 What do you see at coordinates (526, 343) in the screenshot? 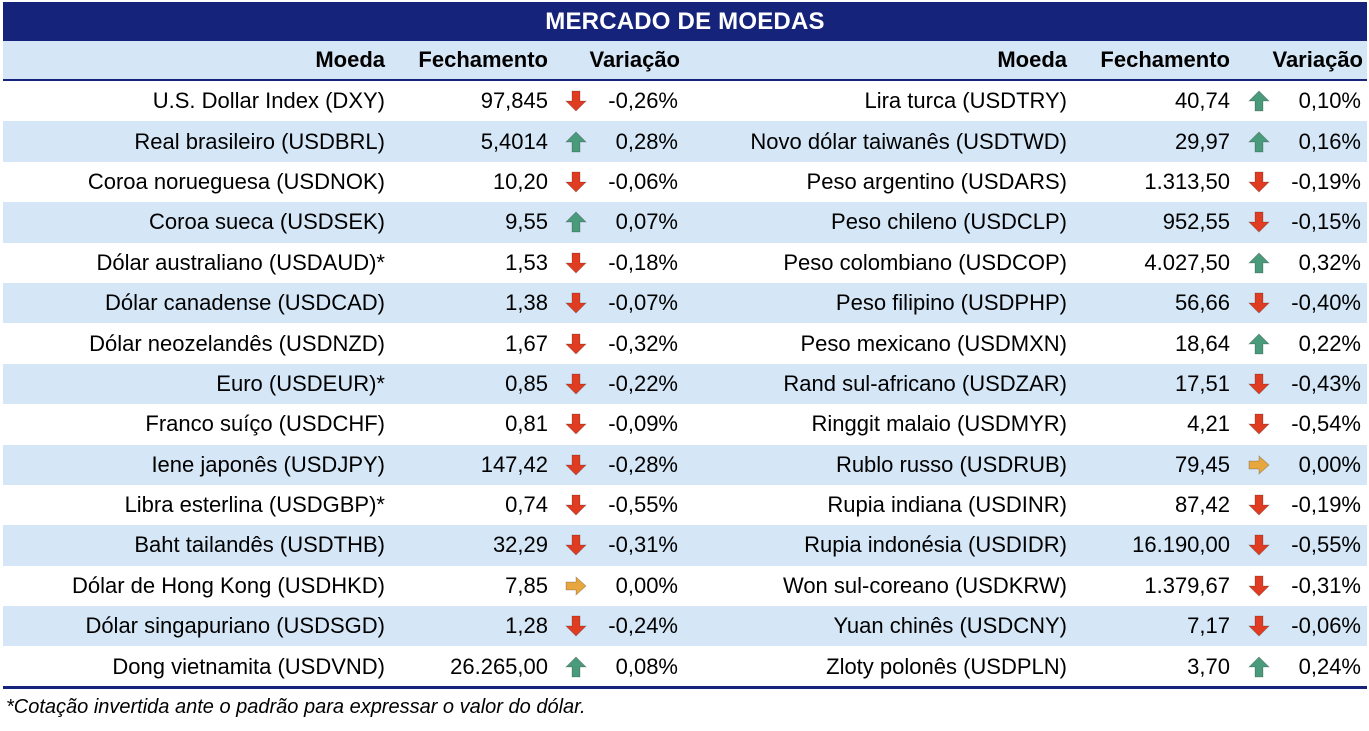
I see `close-value-left: 1,67` at bounding box center [526, 343].